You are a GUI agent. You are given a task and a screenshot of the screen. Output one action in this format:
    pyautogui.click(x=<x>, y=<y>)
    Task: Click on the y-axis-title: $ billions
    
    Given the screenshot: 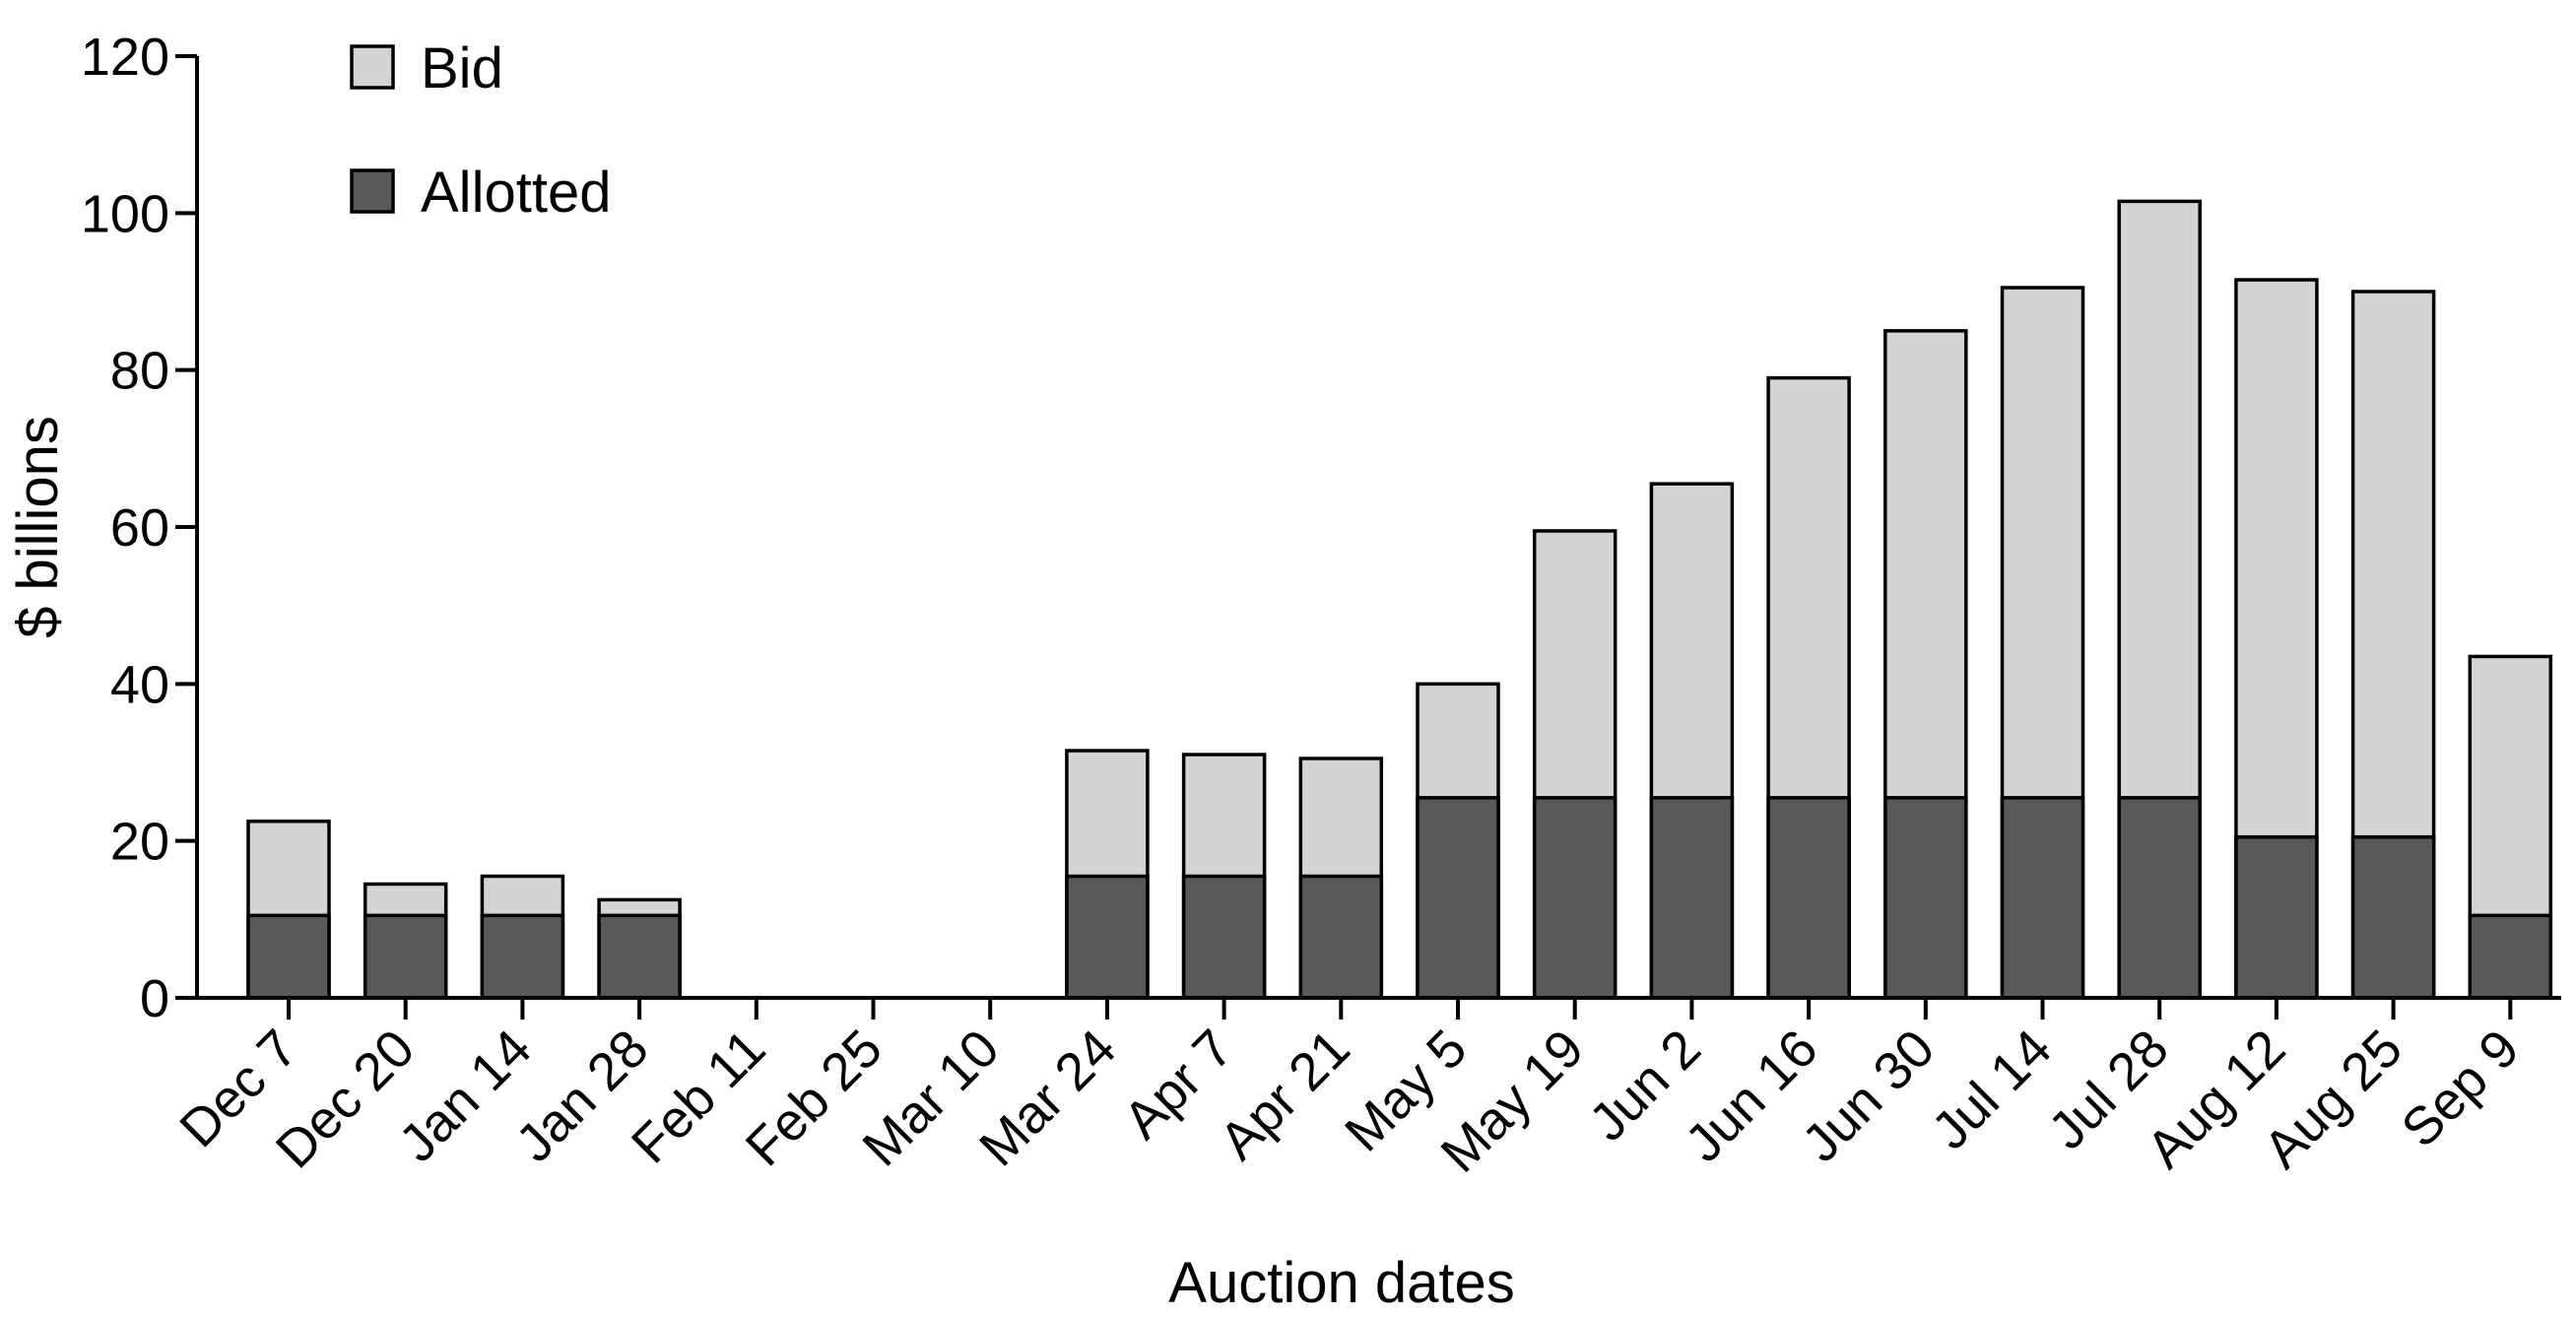 What is the action you would take?
    pyautogui.click(x=38, y=527)
    